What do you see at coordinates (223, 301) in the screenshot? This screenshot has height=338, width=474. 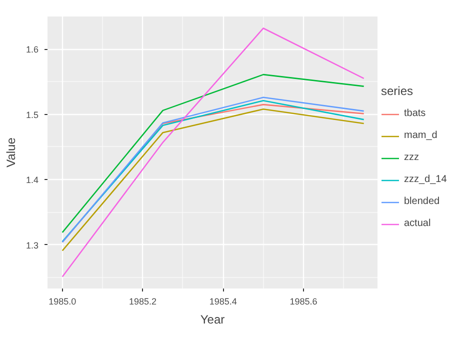 I see `x-tick-label: 1985.4` at bounding box center [223, 301].